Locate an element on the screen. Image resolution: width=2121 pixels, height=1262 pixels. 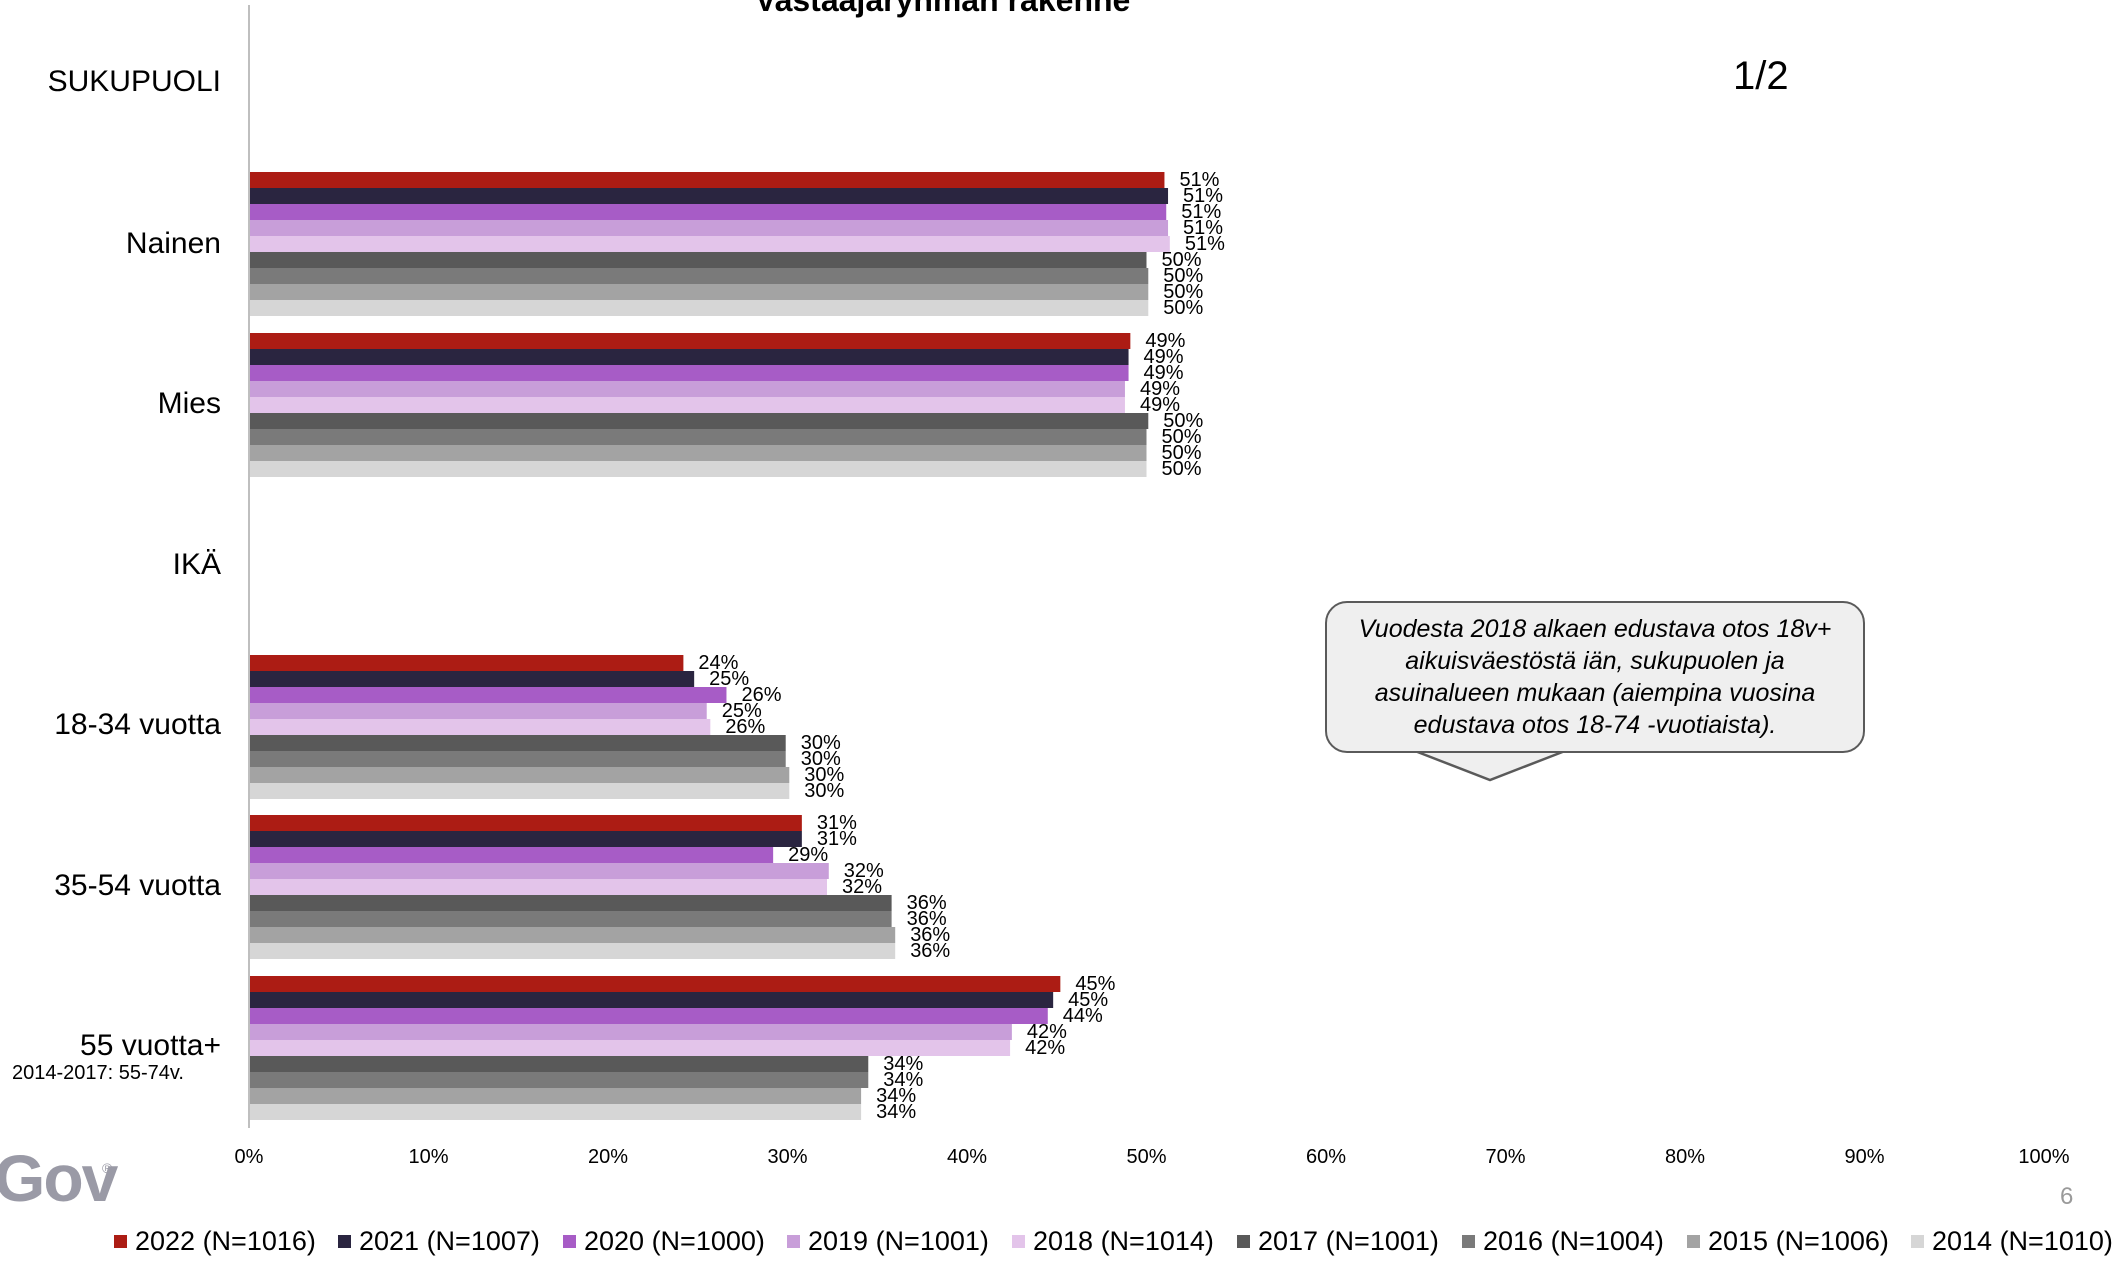
x-tick-label: 70% is located at coordinates (1505, 1157).